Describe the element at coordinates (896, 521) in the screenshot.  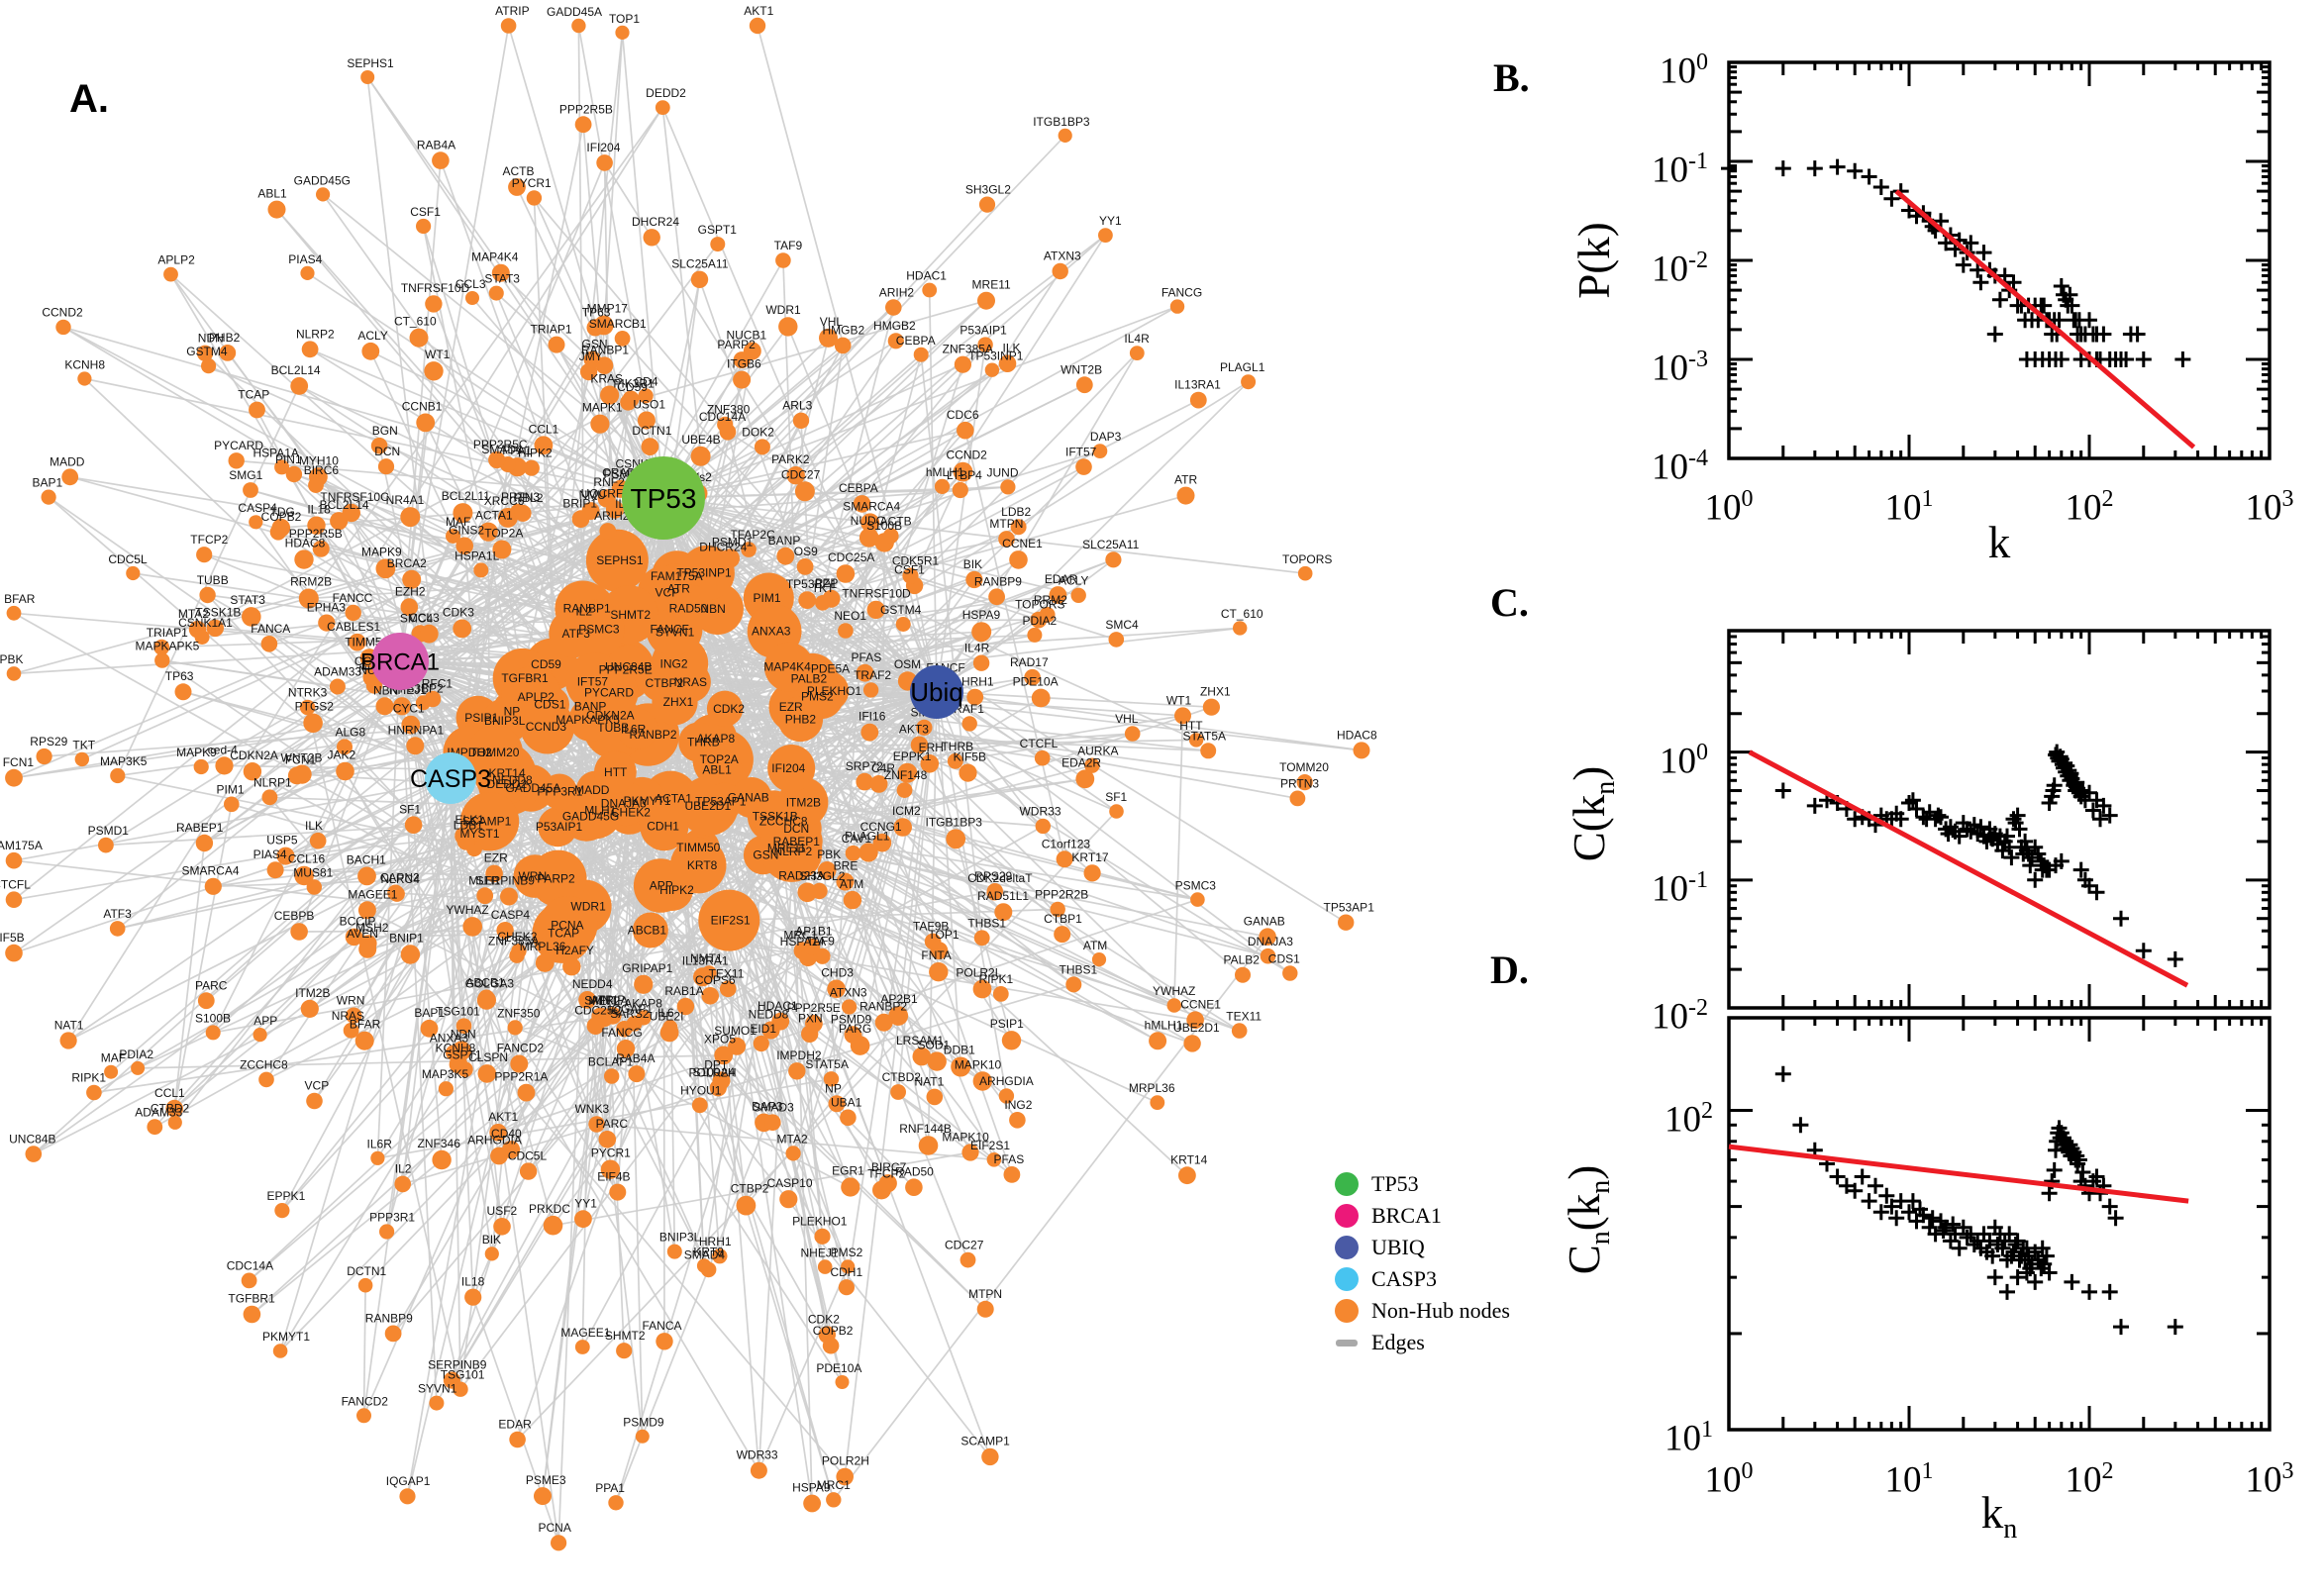
I see `gene-label: ACTB` at that location.